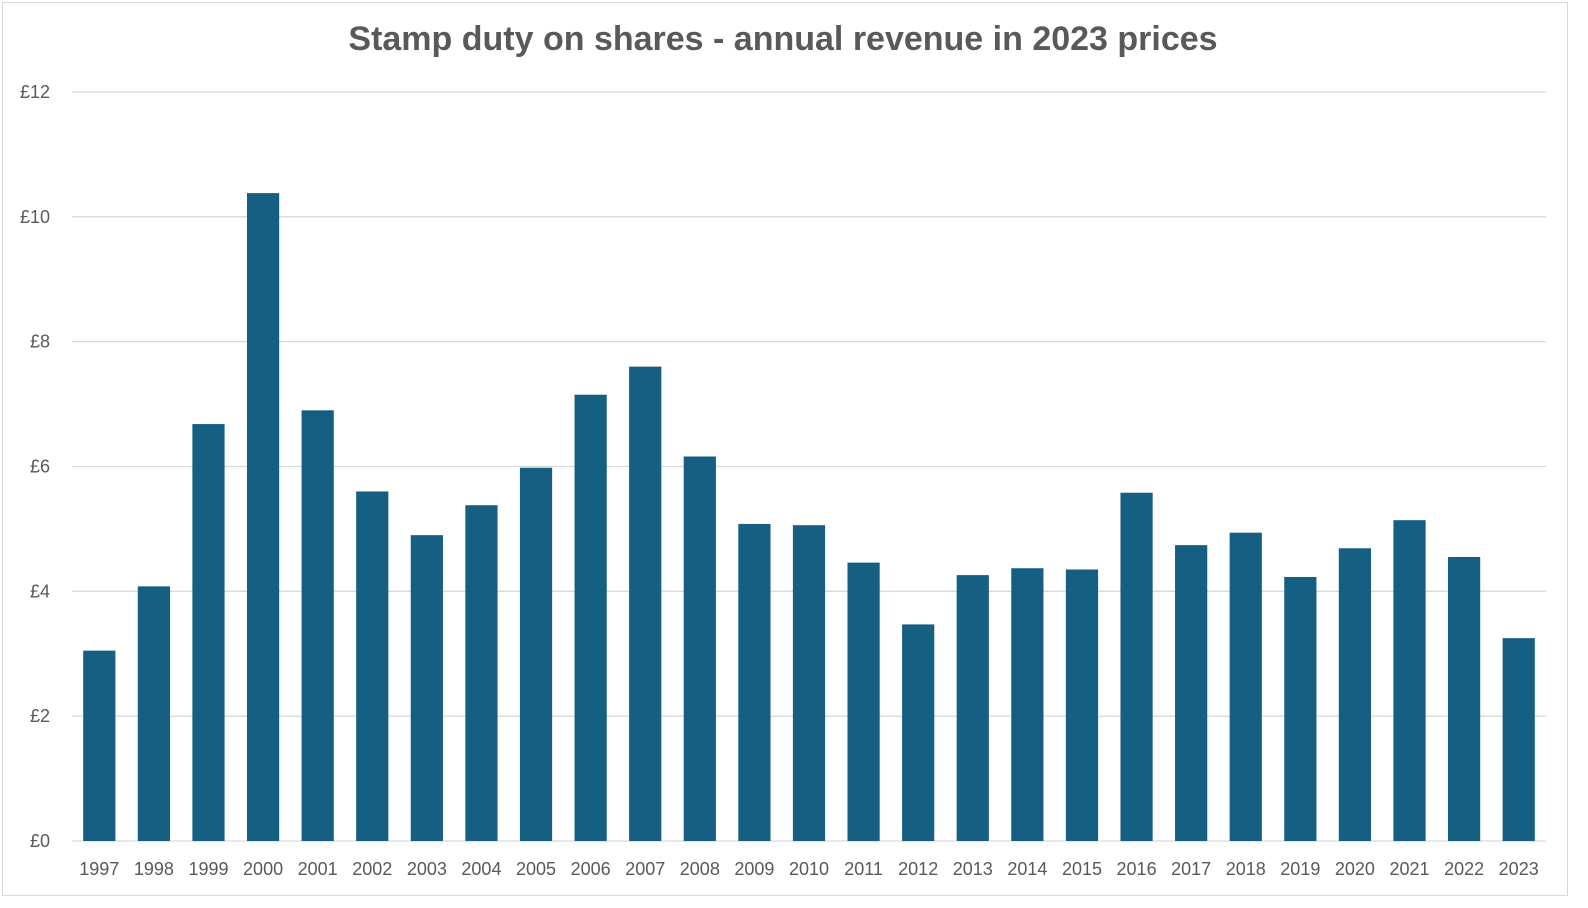 The width and height of the screenshot is (1588, 908). Describe the element at coordinates (153, 713) in the screenshot. I see `bar-1998` at that location.